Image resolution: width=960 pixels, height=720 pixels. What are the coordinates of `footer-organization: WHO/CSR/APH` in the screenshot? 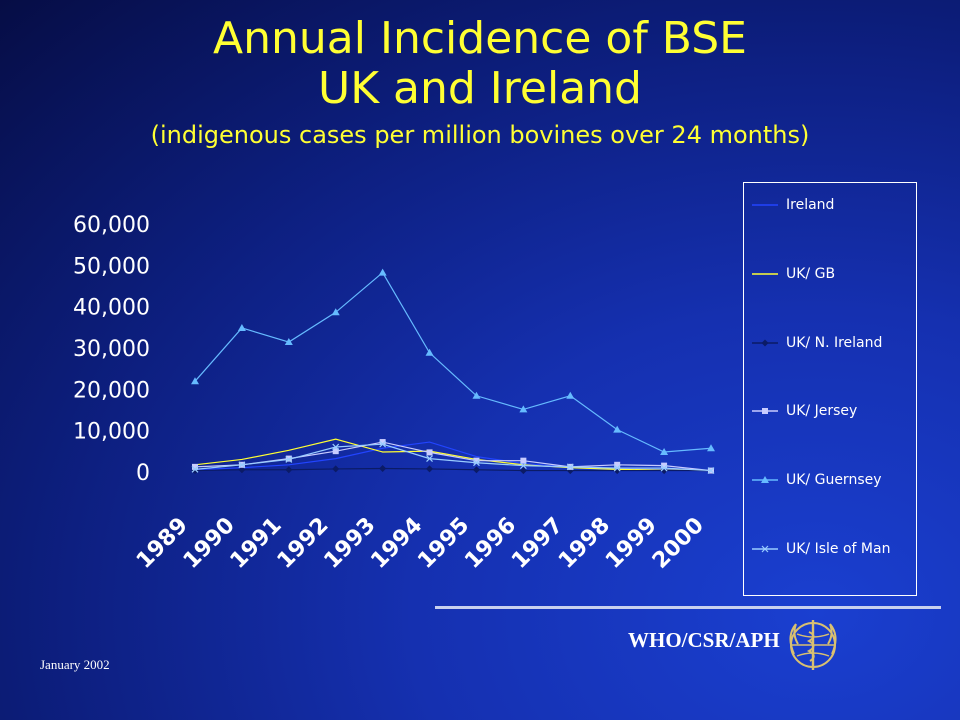 It's located at (704, 640).